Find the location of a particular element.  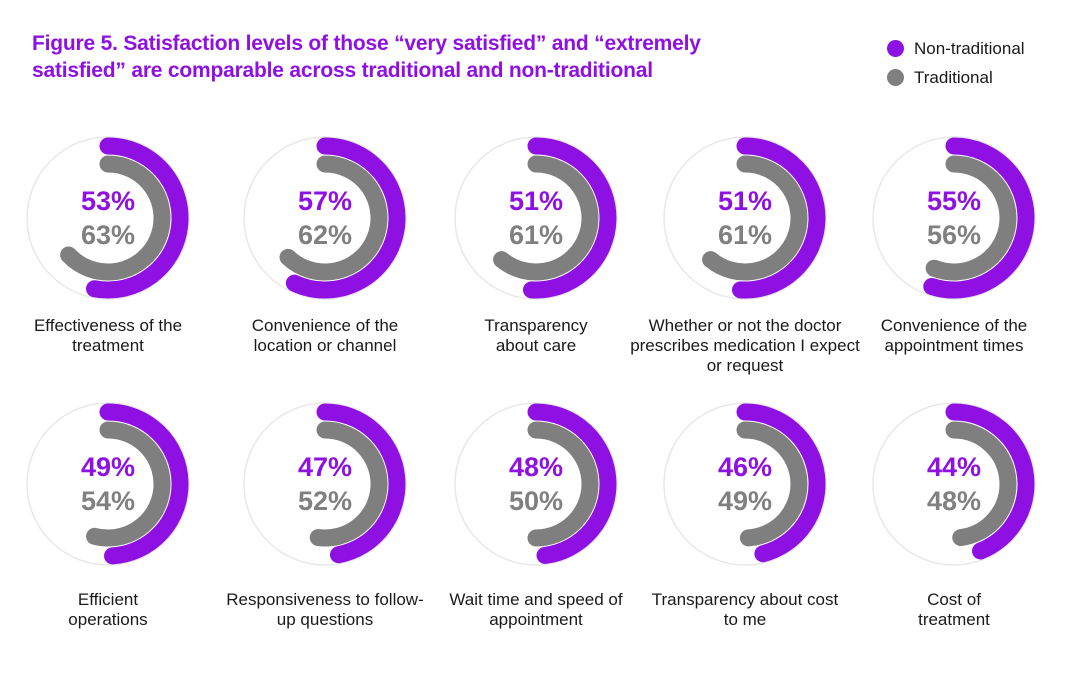

donut-wait-time-and-speed-of-appointment: 48% 50% is located at coordinates (536, 484).